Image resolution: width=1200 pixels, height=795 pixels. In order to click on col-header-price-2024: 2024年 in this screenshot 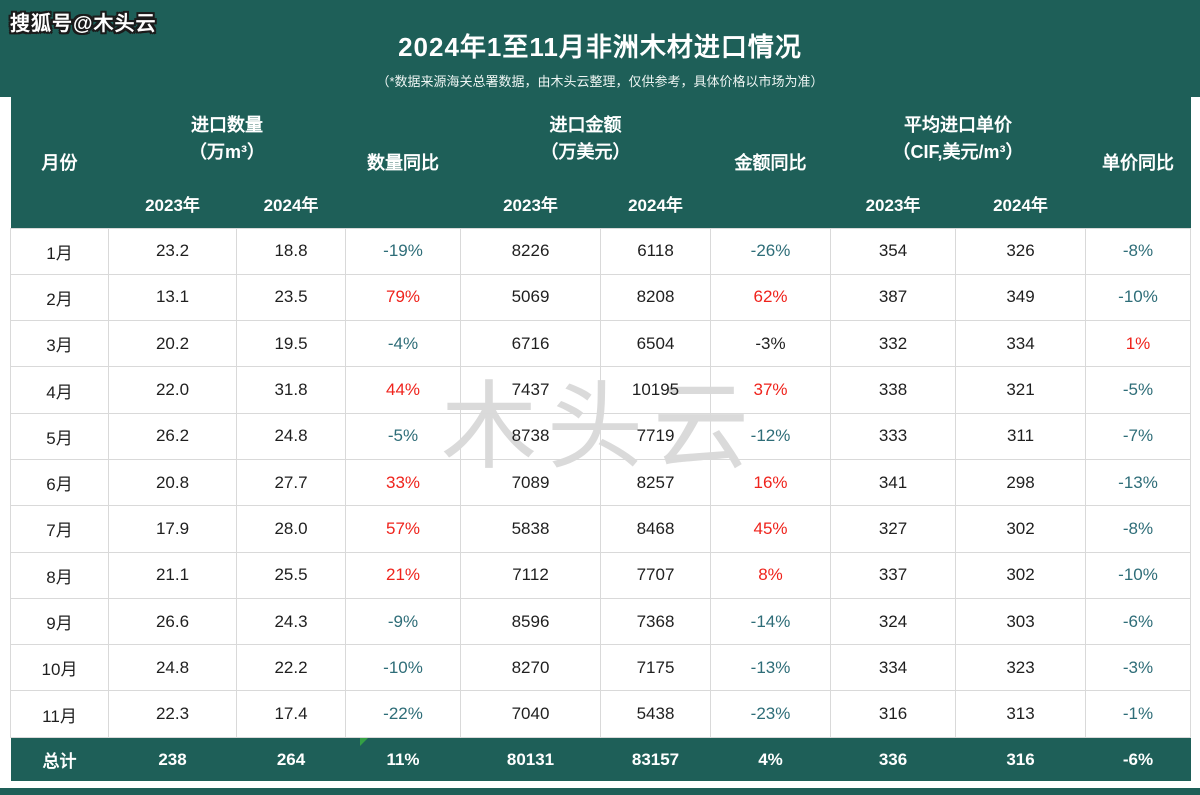, I will do `click(1020, 204)`.